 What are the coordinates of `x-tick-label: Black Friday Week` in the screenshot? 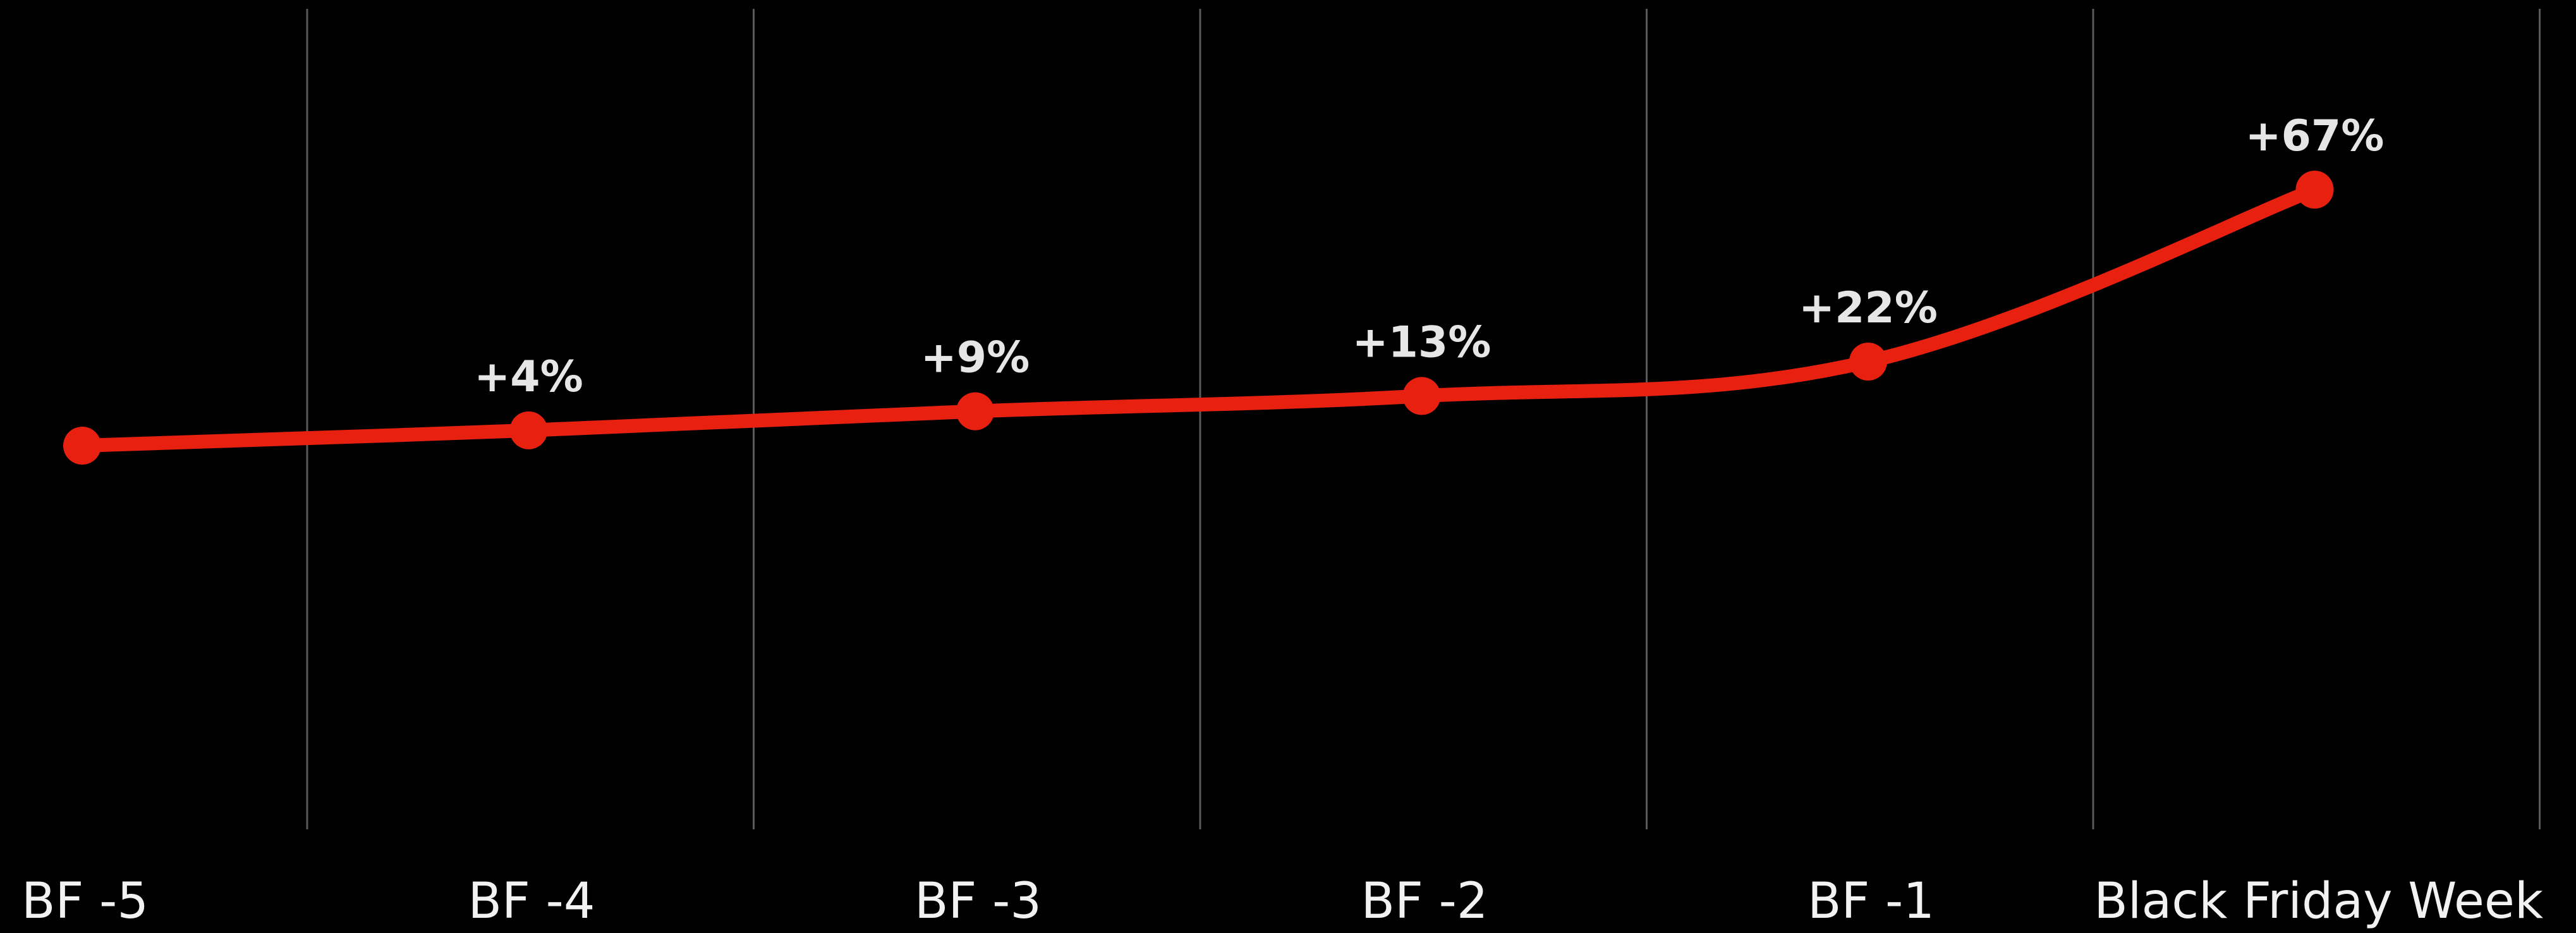 It's located at (2318, 901).